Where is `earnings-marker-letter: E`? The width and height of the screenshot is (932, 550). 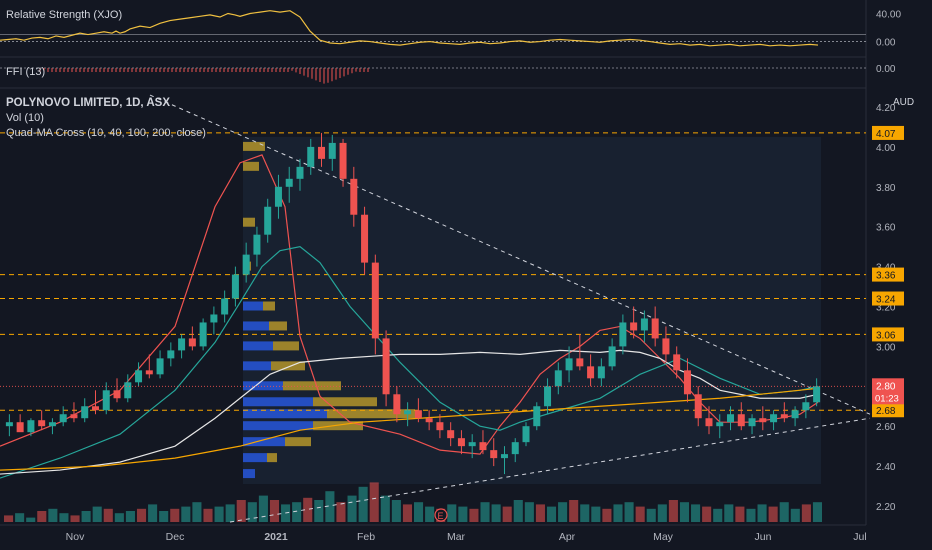 earnings-marker-letter: E is located at coordinates (441, 516).